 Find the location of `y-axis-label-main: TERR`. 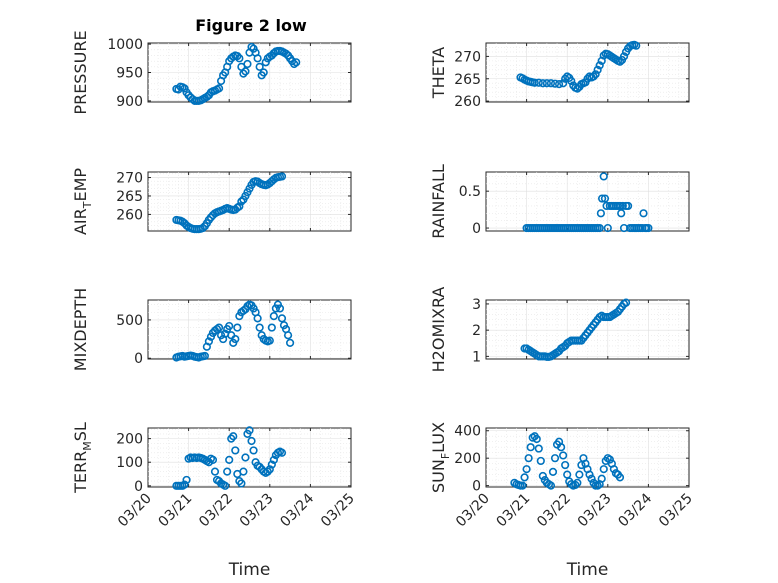

y-axis-label-main: TERR is located at coordinates (80, 472).